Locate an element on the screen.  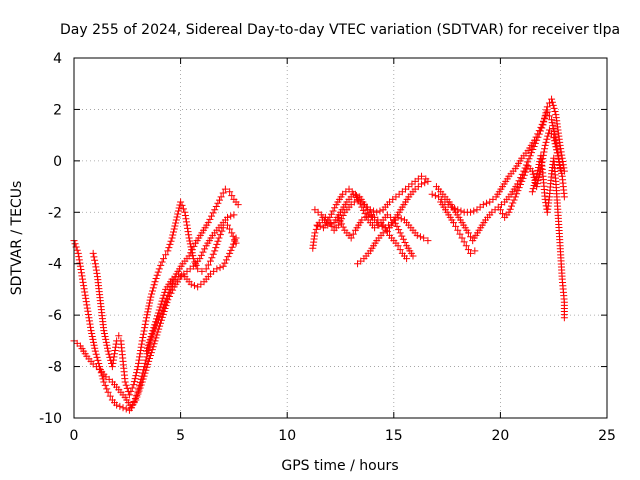
x-axis-label: GPS time / hours is located at coordinates (339, 466).